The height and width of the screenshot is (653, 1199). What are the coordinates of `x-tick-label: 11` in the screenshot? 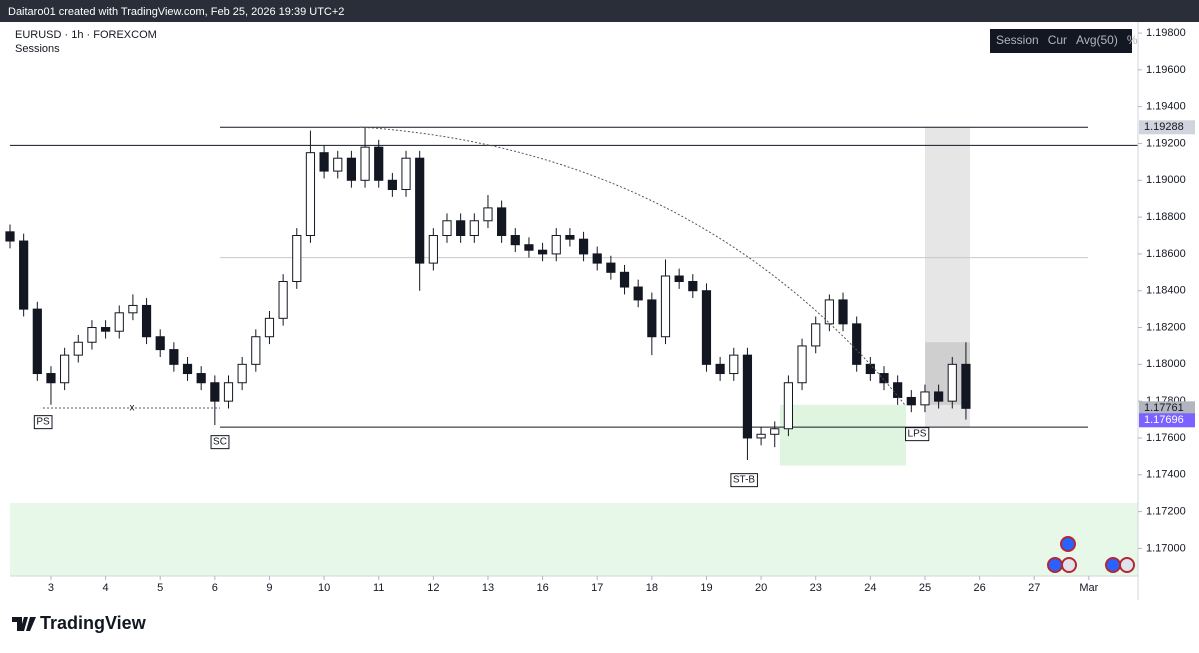 It's located at (378, 588).